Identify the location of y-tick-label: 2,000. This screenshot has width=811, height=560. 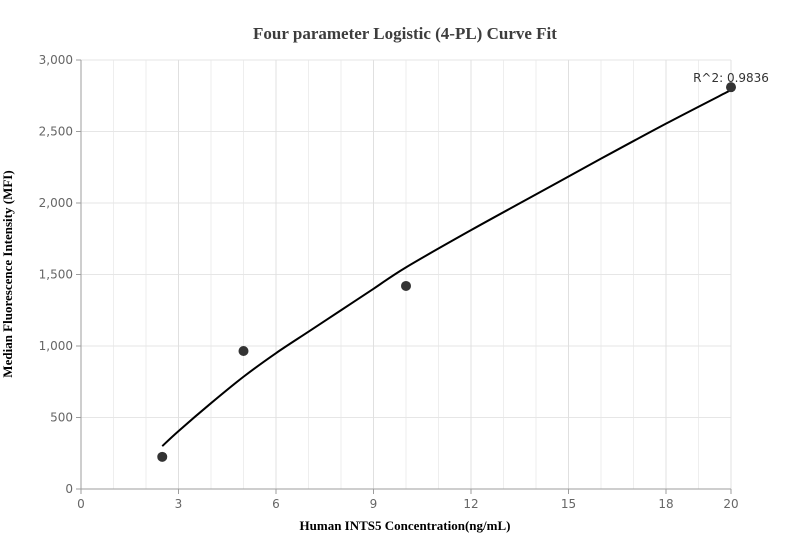
(56, 203).